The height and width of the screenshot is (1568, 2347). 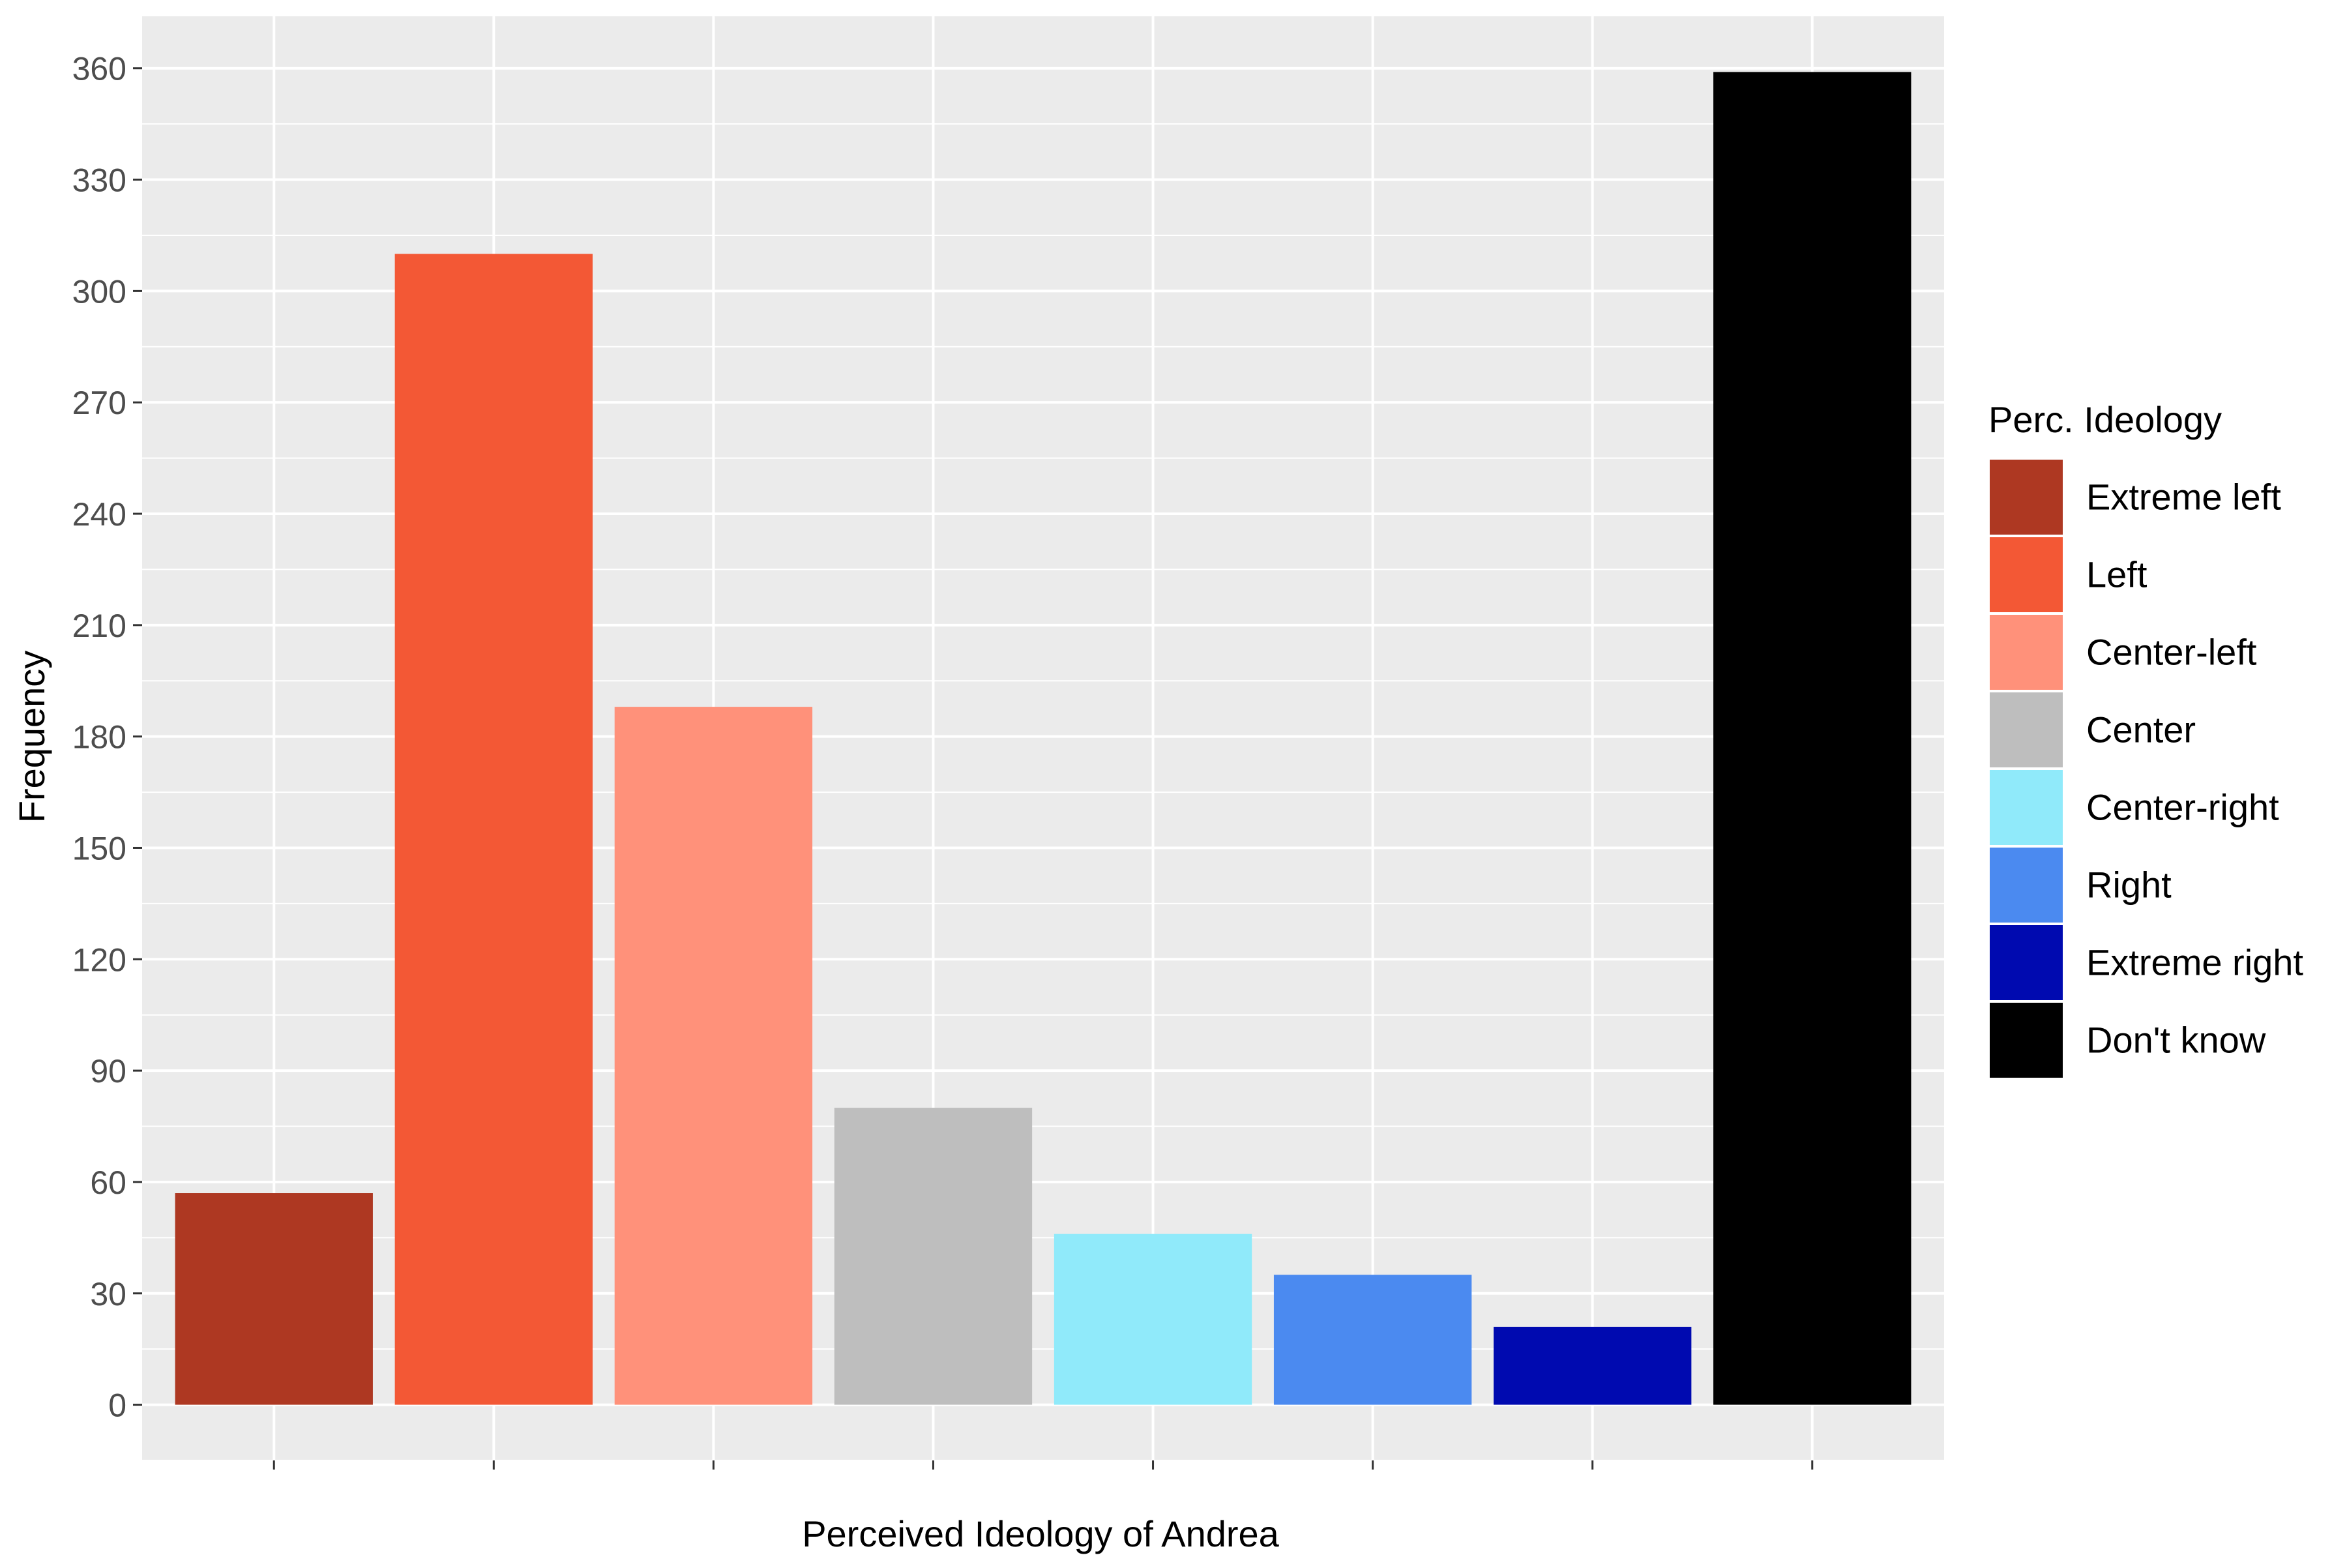 What do you see at coordinates (2171, 653) in the screenshot?
I see `legend-label: Center-left` at bounding box center [2171, 653].